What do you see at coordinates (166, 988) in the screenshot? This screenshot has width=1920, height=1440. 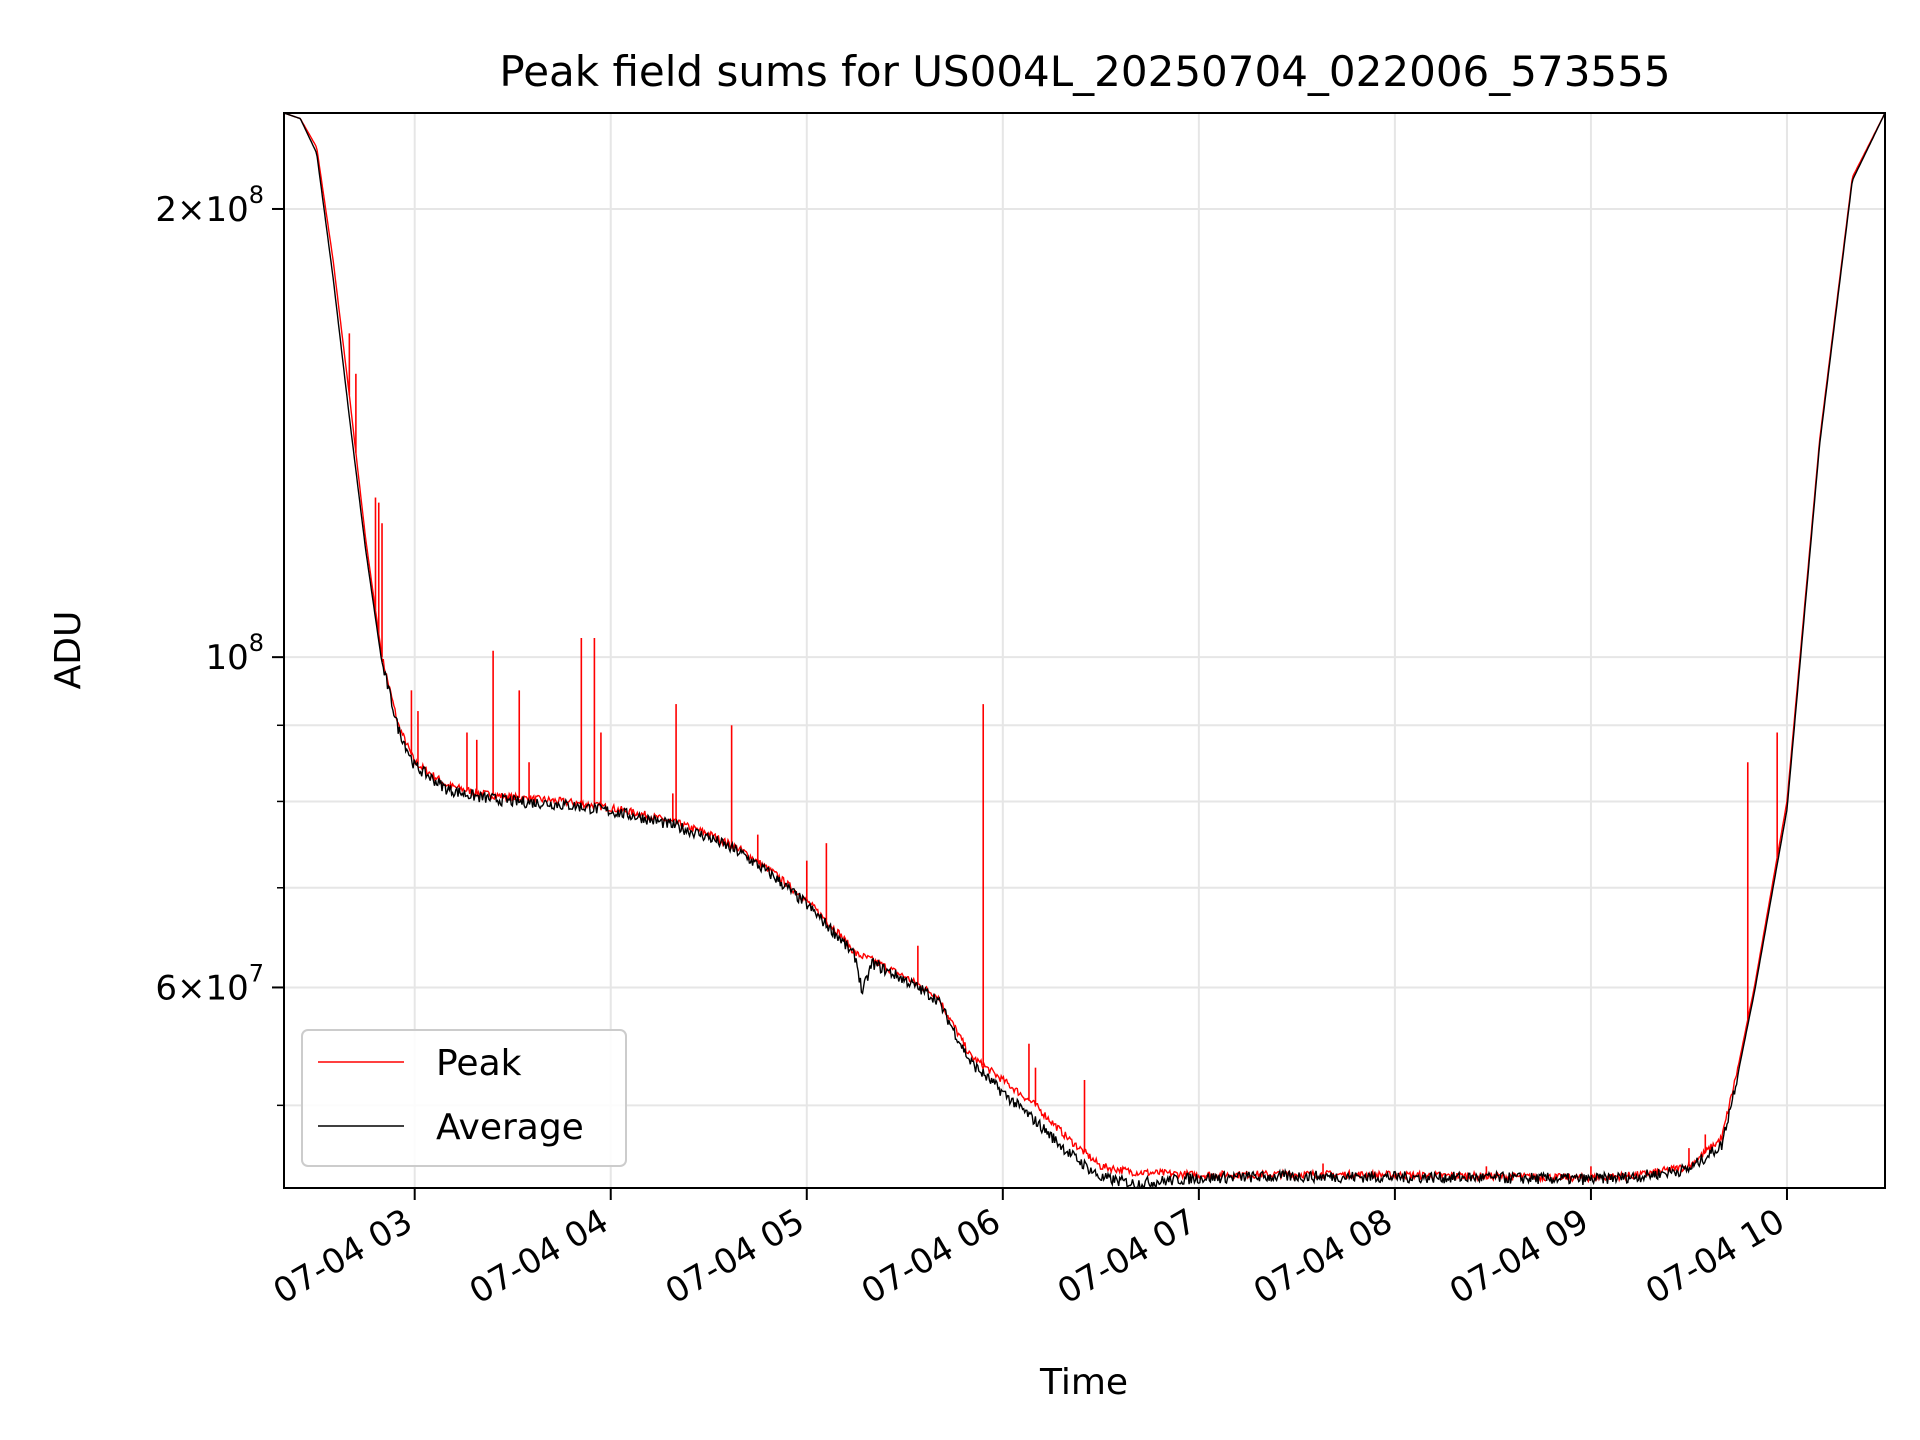 I see `y-tick-label-part: 6` at bounding box center [166, 988].